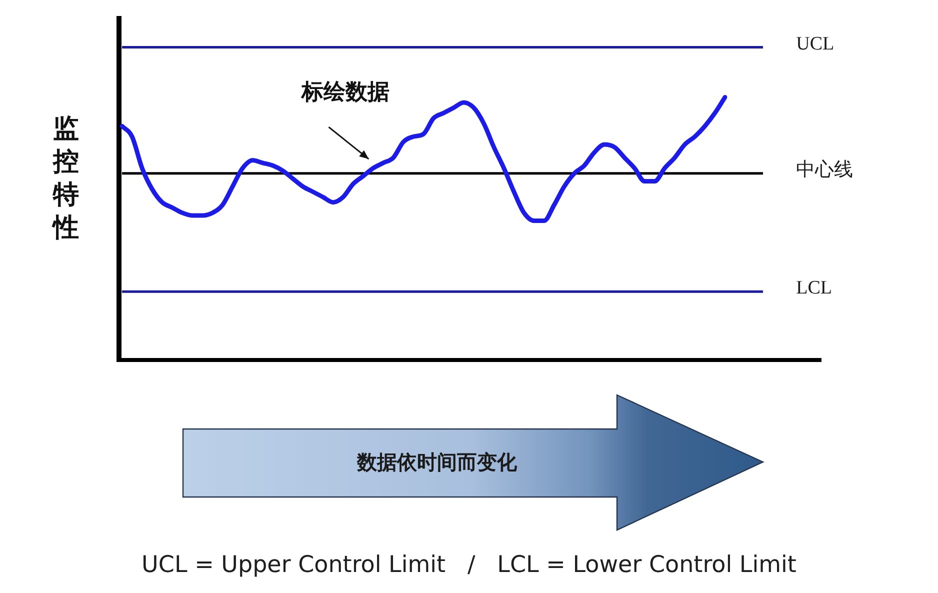 This screenshot has height=593, width=938. Describe the element at coordinates (437, 462) in the screenshot. I see `x-axis-title: 数据依时间而变化` at that location.